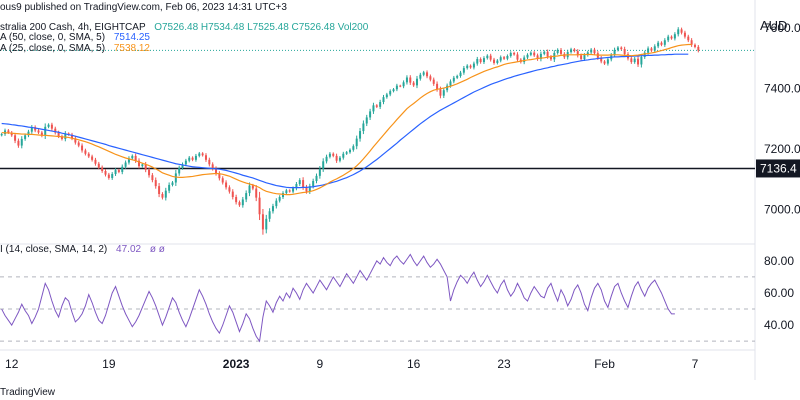  I want to click on tradingview-brand: TradingView, so click(28, 392).